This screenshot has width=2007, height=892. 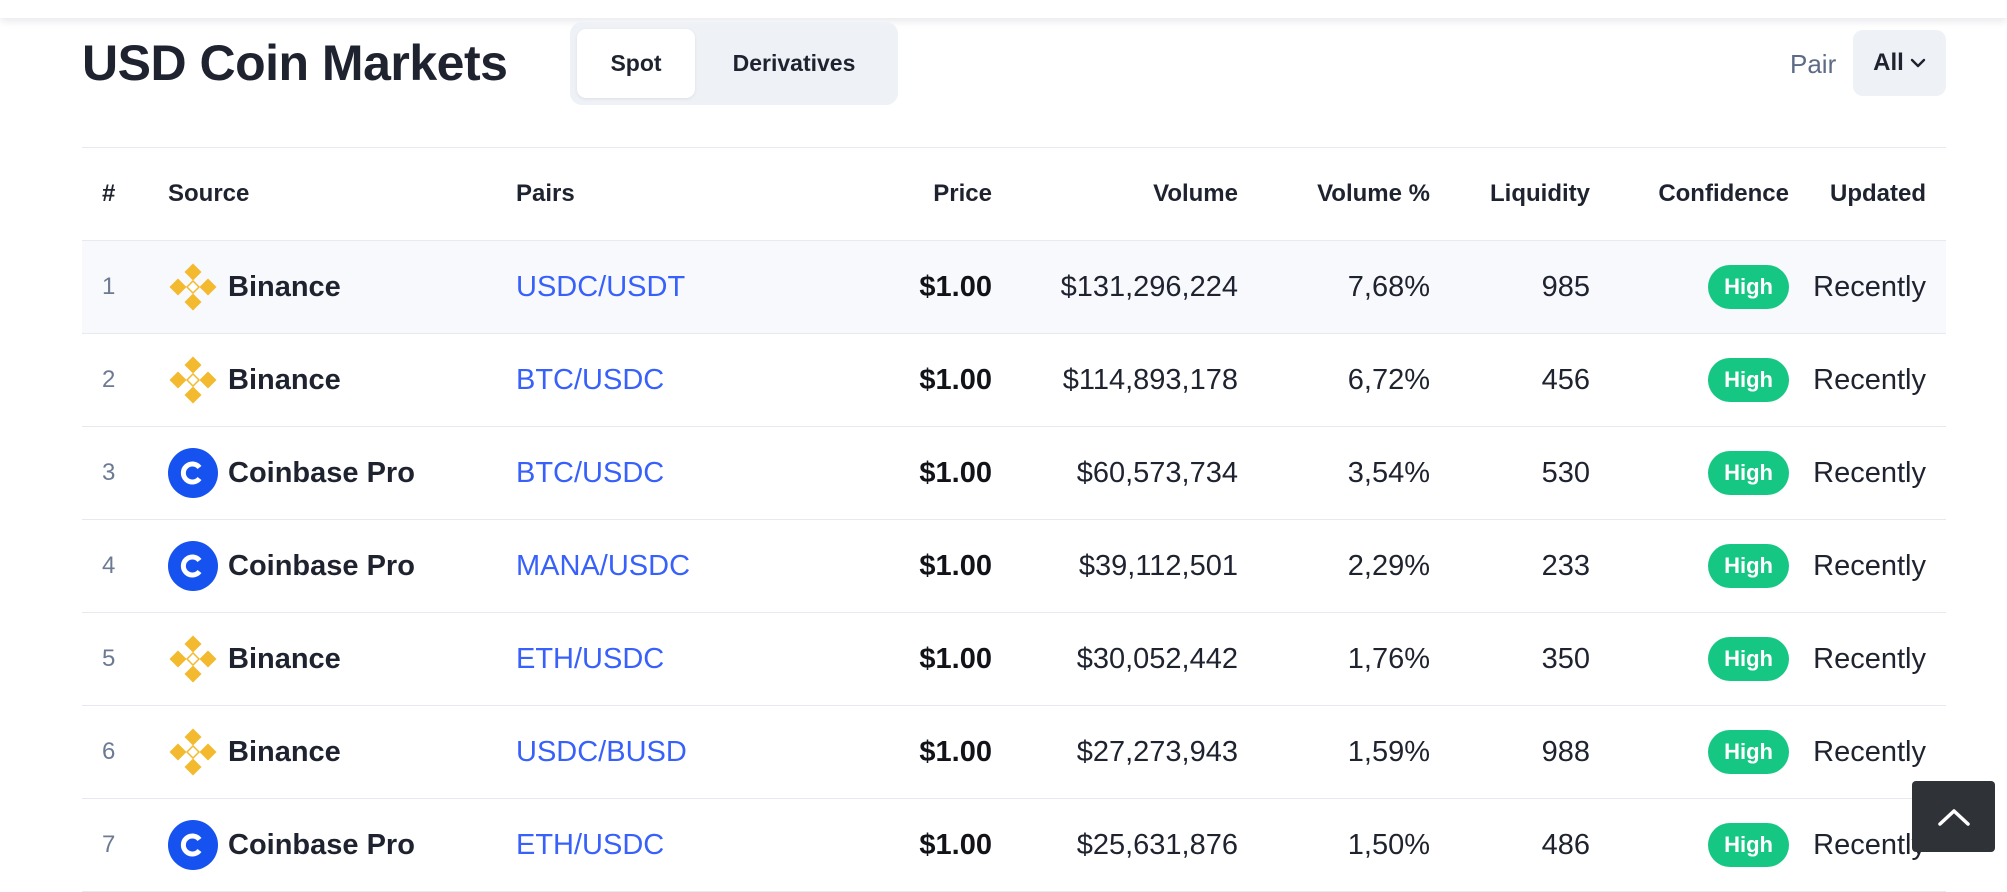 What do you see at coordinates (295, 63) in the screenshot?
I see `page-title: USD Coin Markets` at bounding box center [295, 63].